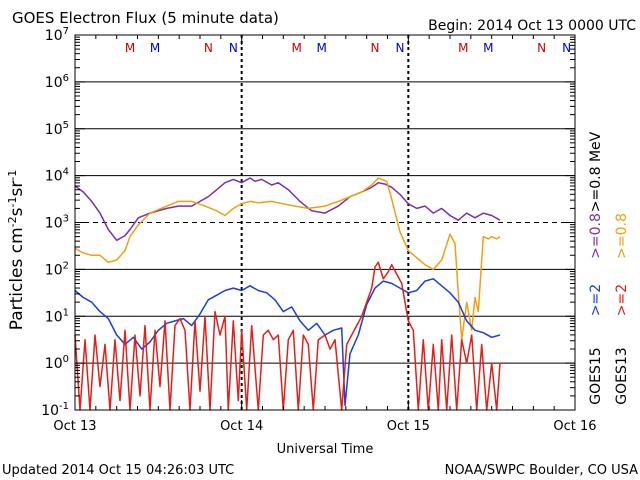  What do you see at coordinates (145, 18) in the screenshot?
I see `chart-title: GOES Electron Flux (5 minute data)` at bounding box center [145, 18].